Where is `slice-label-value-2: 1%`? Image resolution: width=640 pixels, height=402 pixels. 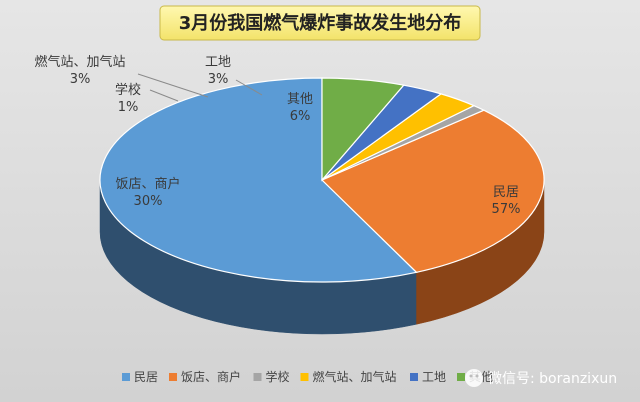
slice-label-value-2: 1% is located at coordinates (128, 107).